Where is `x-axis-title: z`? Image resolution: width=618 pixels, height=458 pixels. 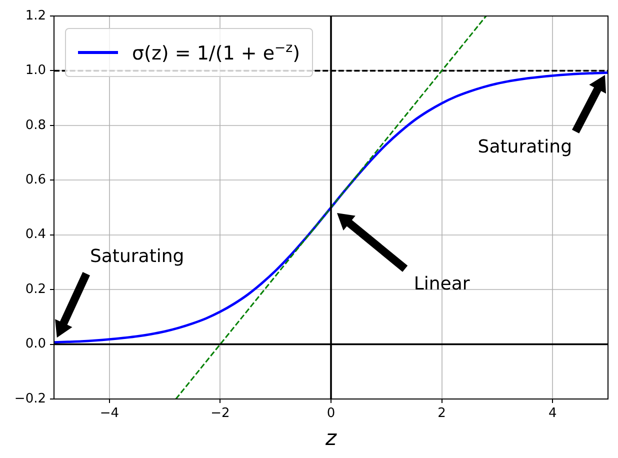 x-axis-title: z is located at coordinates (331, 438).